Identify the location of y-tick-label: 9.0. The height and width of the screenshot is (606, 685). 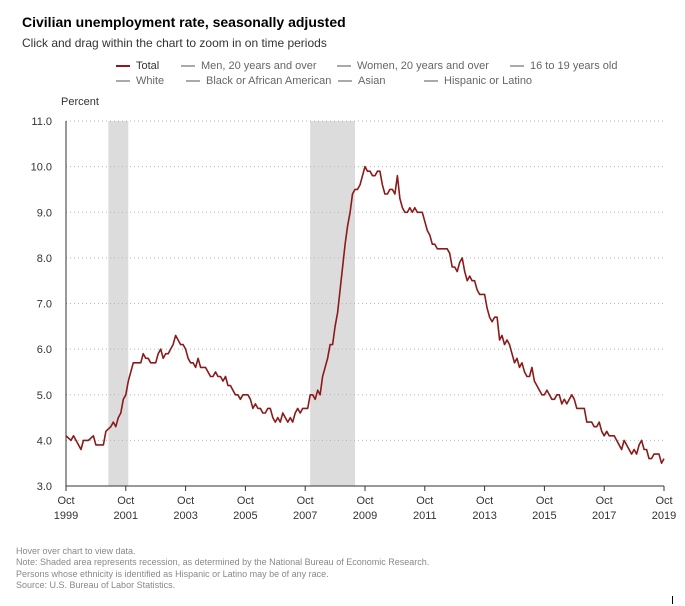
(44, 213).